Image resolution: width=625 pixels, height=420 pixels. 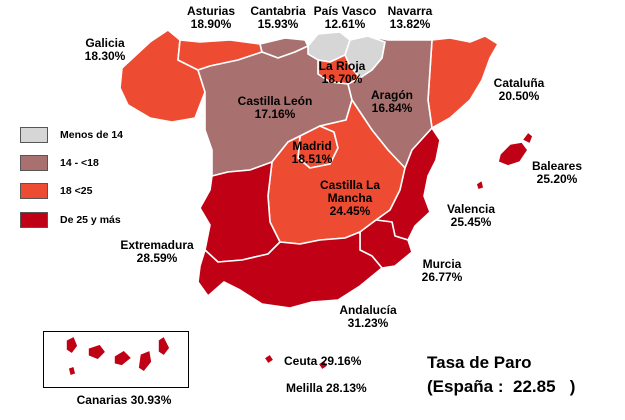 What do you see at coordinates (345, 17) in the screenshot?
I see `label-pais-vasco: País Vasco 12.61%` at bounding box center [345, 17].